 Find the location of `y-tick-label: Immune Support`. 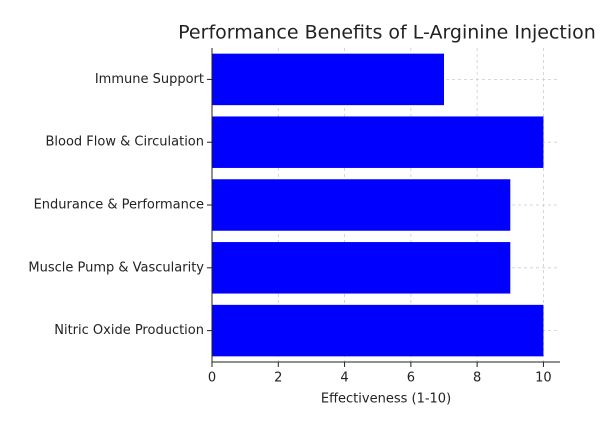

y-tick-label: Immune Support is located at coordinates (149, 79).